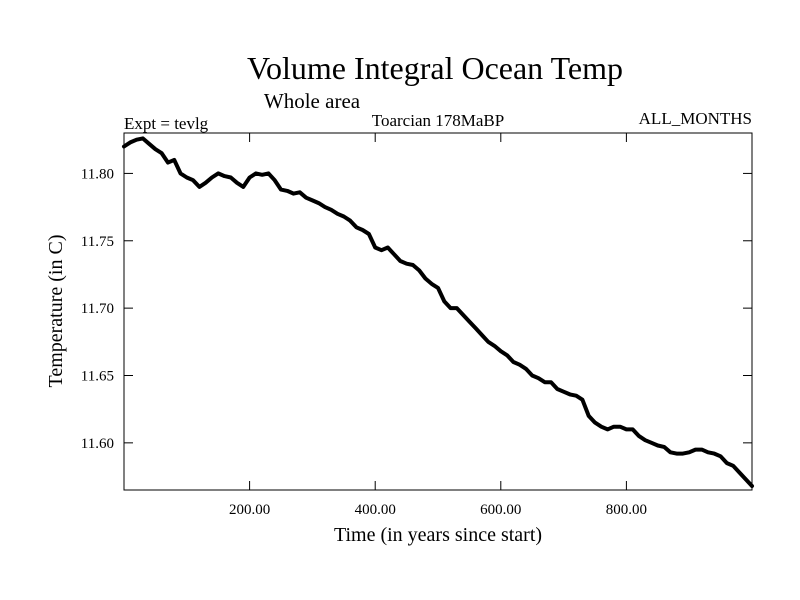 Image resolution: width=800 pixels, height=600 pixels. What do you see at coordinates (312, 101) in the screenshot?
I see `chart-subtitle: Whole area` at bounding box center [312, 101].